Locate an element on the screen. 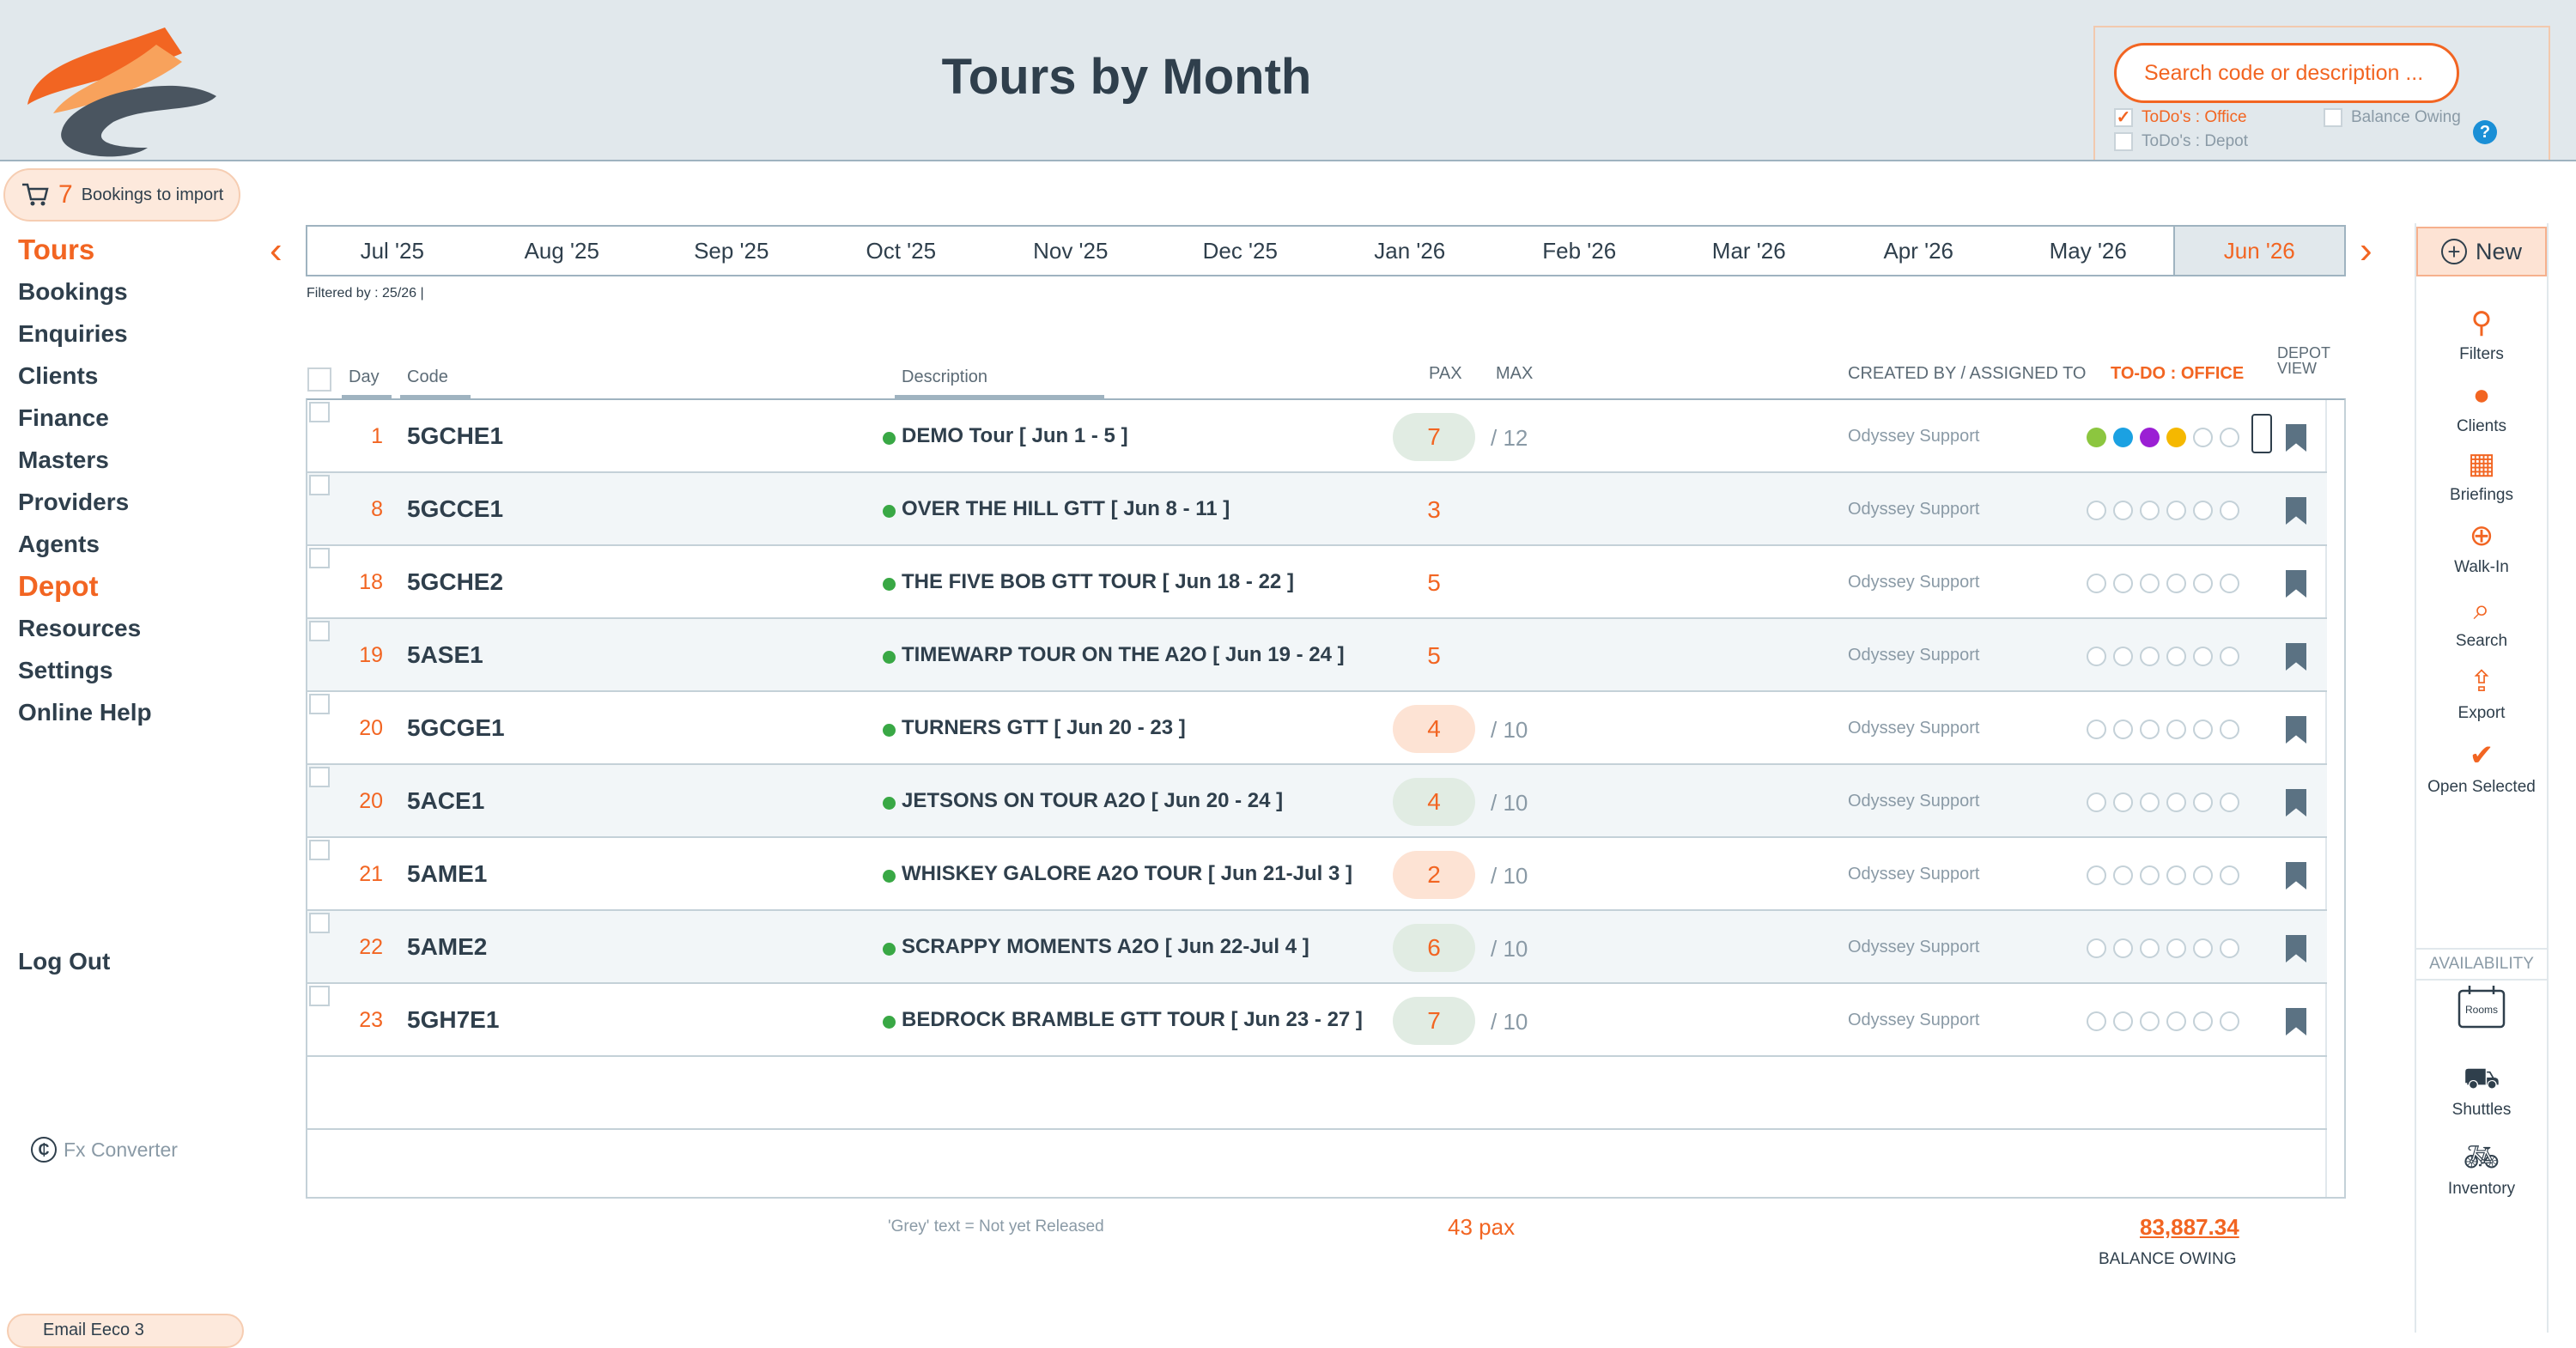 Image resolution: width=2576 pixels, height=1348 pixels. balance-owing-filter: Balance Owing is located at coordinates (2392, 118).